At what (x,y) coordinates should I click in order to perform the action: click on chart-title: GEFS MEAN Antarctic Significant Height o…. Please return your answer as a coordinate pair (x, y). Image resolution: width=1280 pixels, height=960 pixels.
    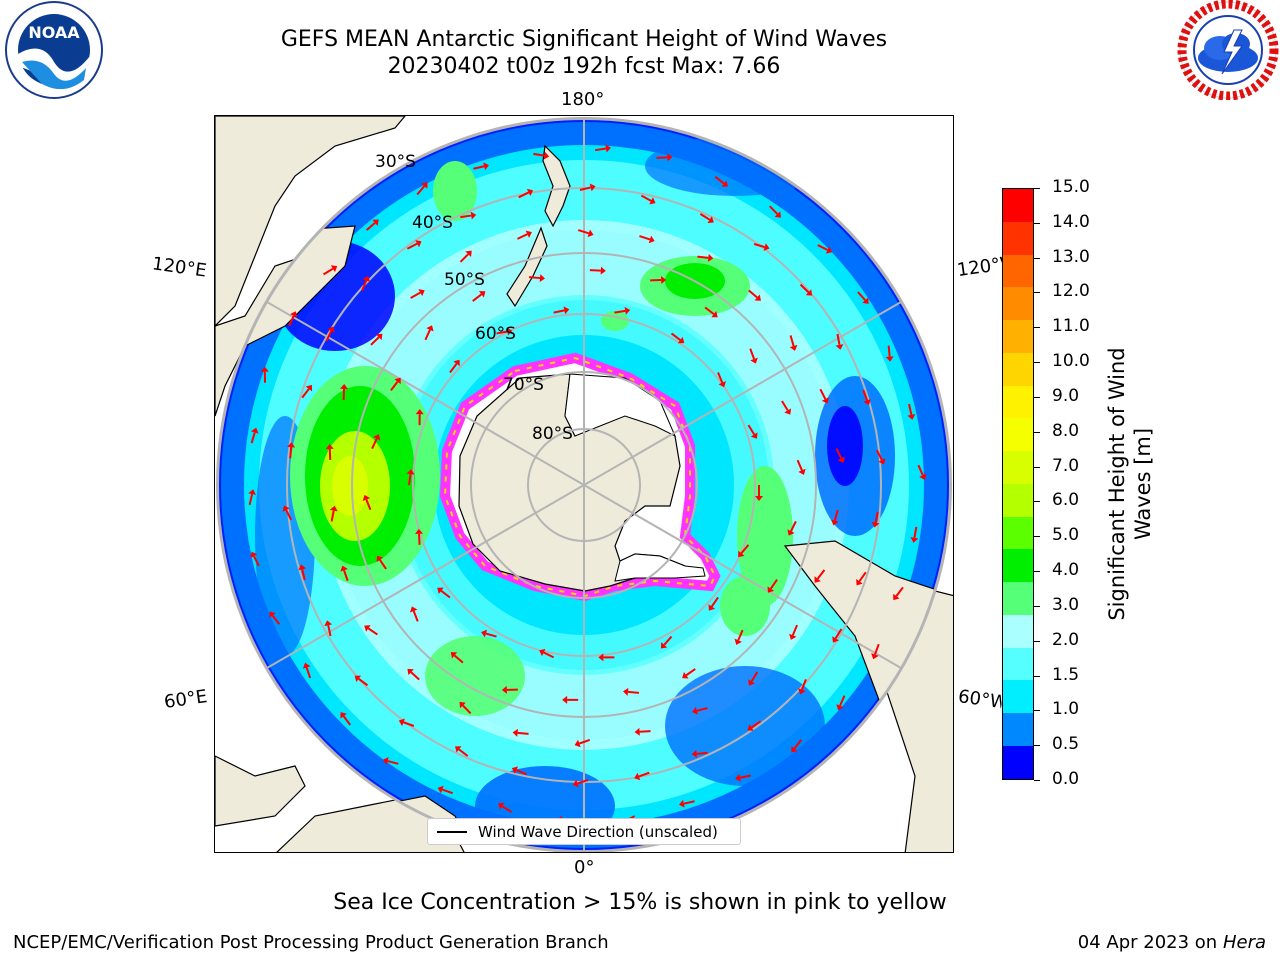
    Looking at the image, I should click on (584, 53).